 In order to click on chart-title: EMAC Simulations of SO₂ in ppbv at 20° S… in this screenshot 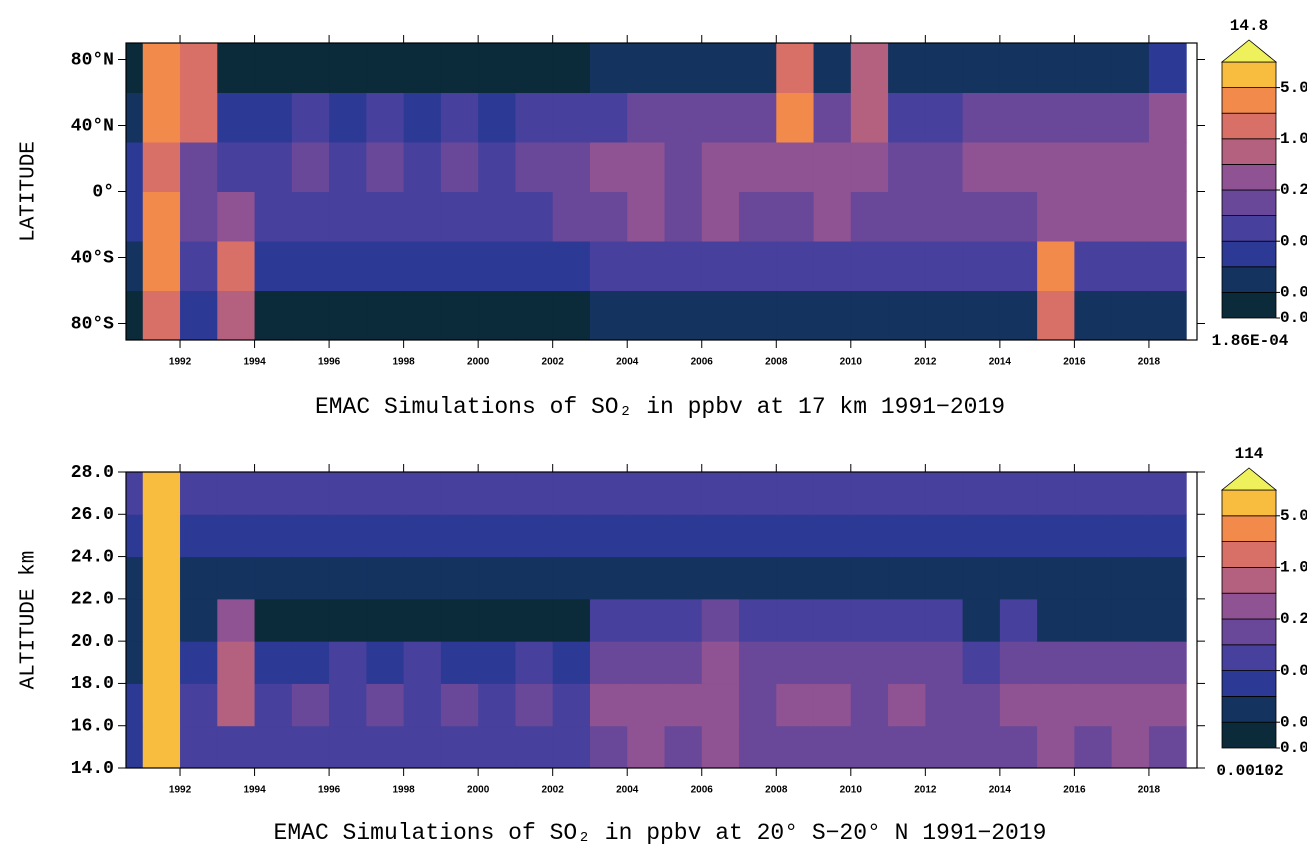, I will do `click(660, 833)`.